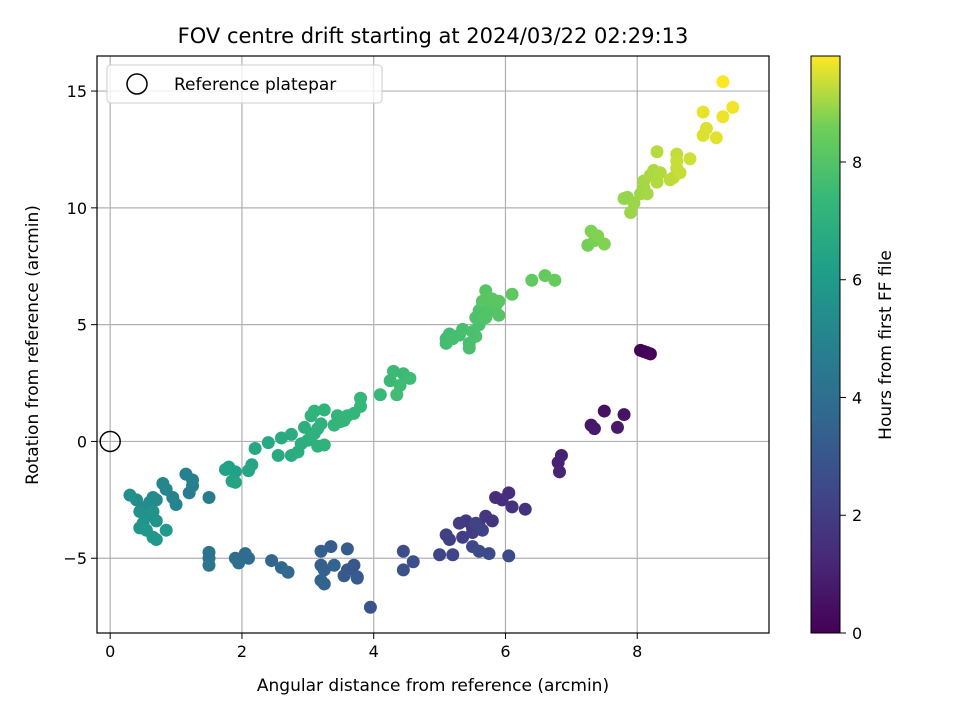 The image size is (960, 720). What do you see at coordinates (853, 349) in the screenshot?
I see `colorbar: 0 2 4 6 8 Hours from first FF file` at bounding box center [853, 349].